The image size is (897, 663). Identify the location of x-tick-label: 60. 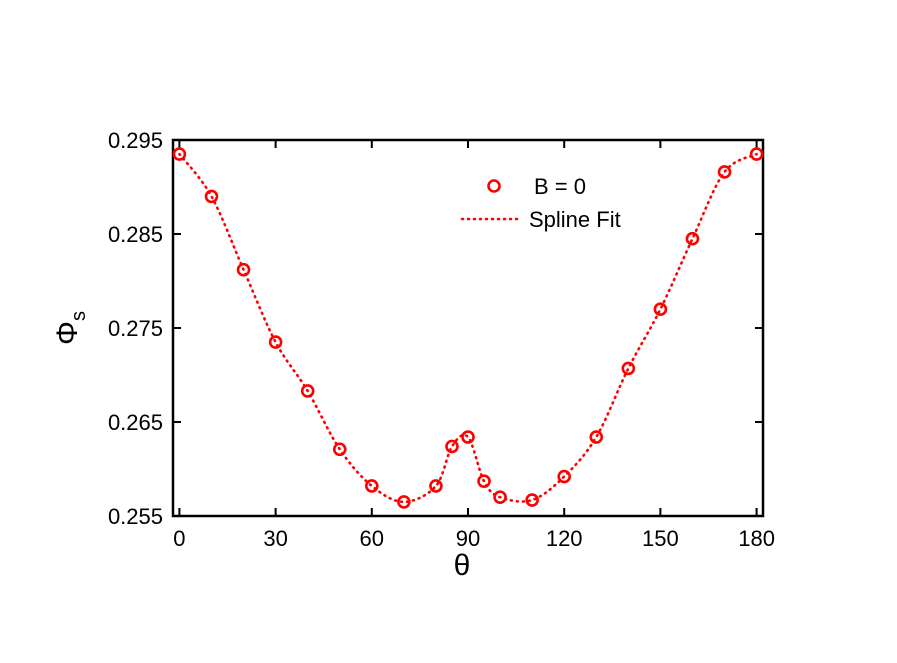
(372, 538).